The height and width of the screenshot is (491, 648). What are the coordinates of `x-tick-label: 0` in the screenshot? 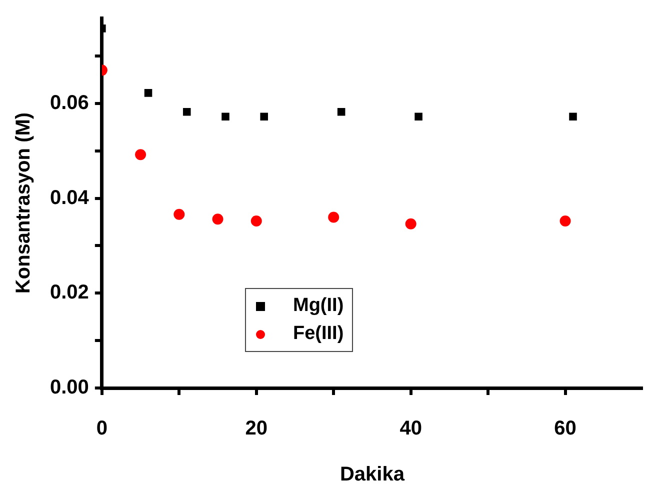 It's located at (102, 429).